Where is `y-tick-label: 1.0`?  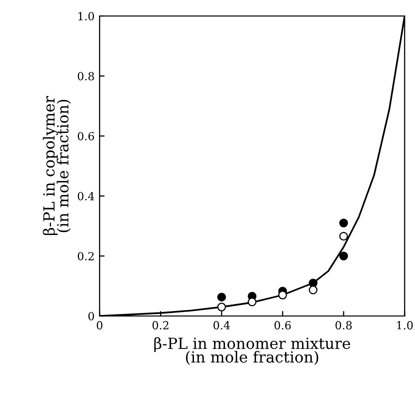 y-tick-label: 1.0 is located at coordinates (86, 16).